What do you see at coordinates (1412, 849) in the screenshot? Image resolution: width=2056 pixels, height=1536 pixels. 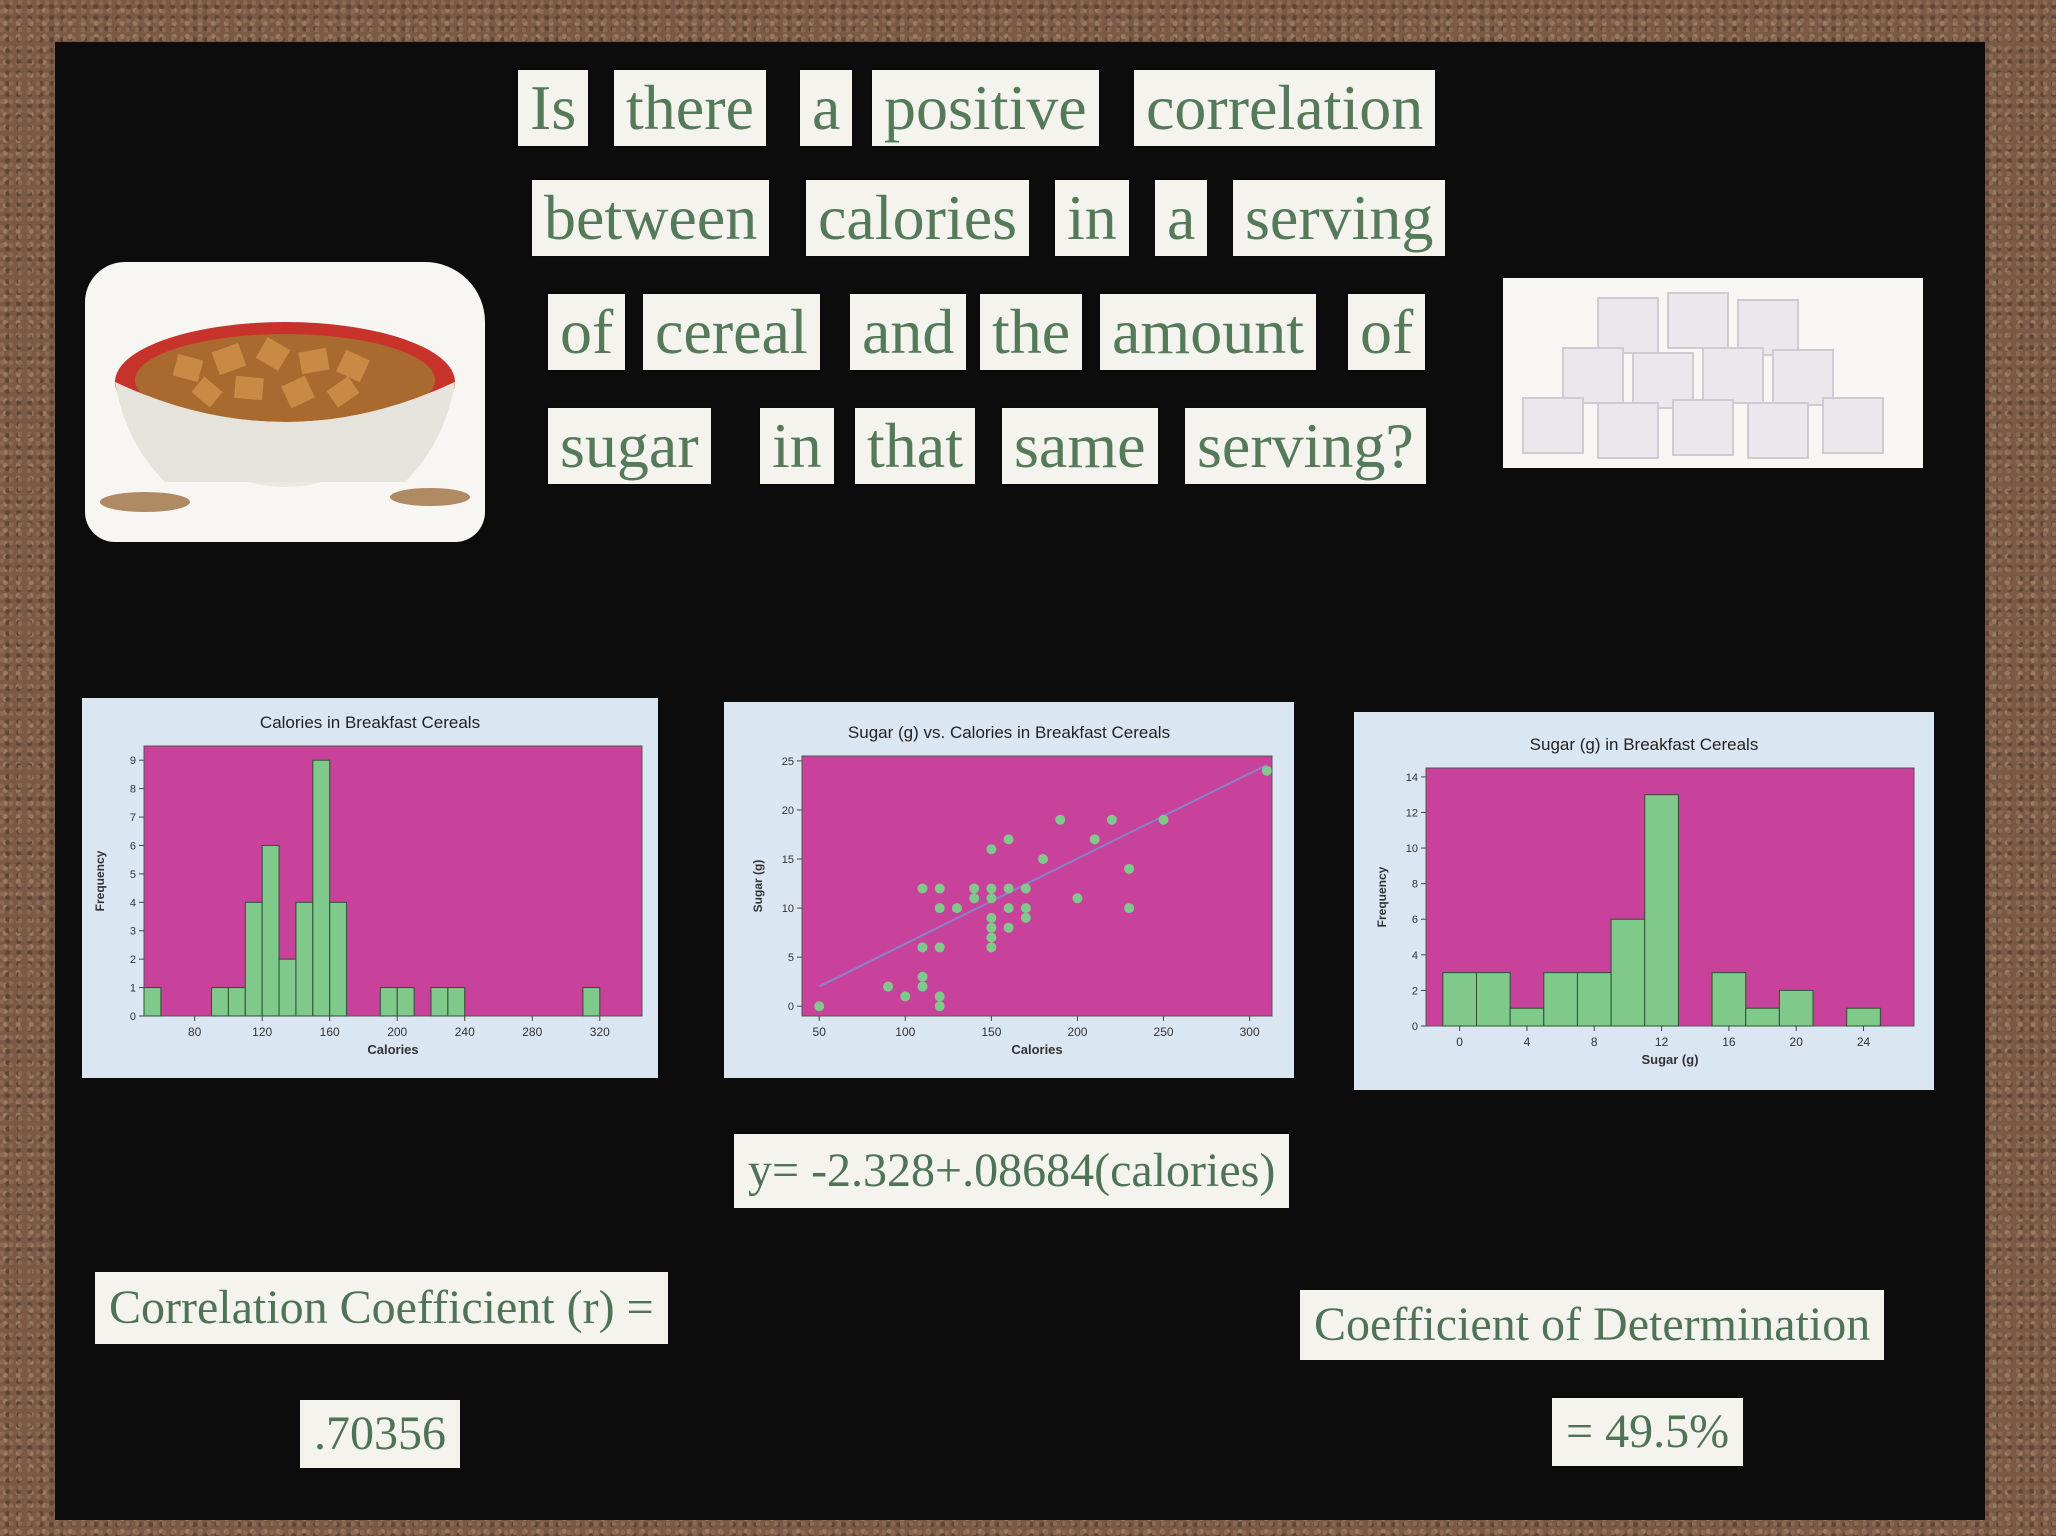 I see `y-tick-label: 10` at bounding box center [1412, 849].